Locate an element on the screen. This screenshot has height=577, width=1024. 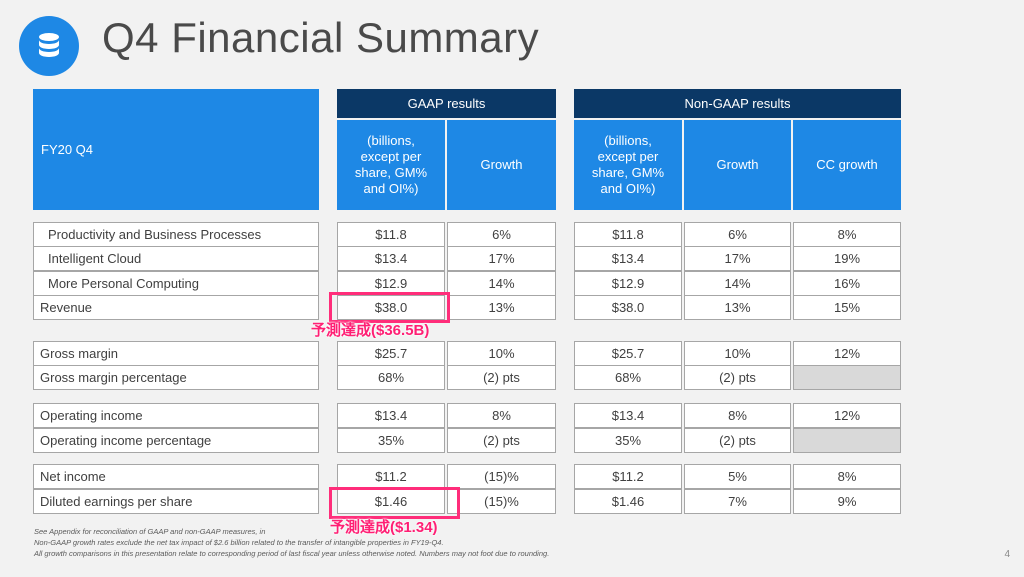
table-cell-gaap: $25.7 is located at coordinates (391, 353).